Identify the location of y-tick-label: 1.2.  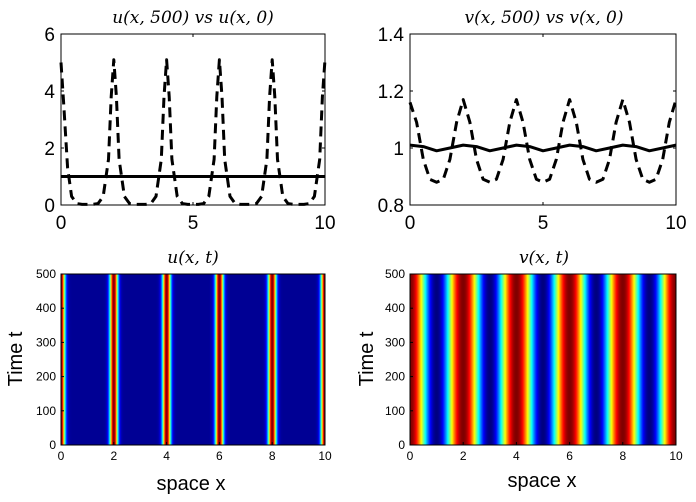
(391, 92).